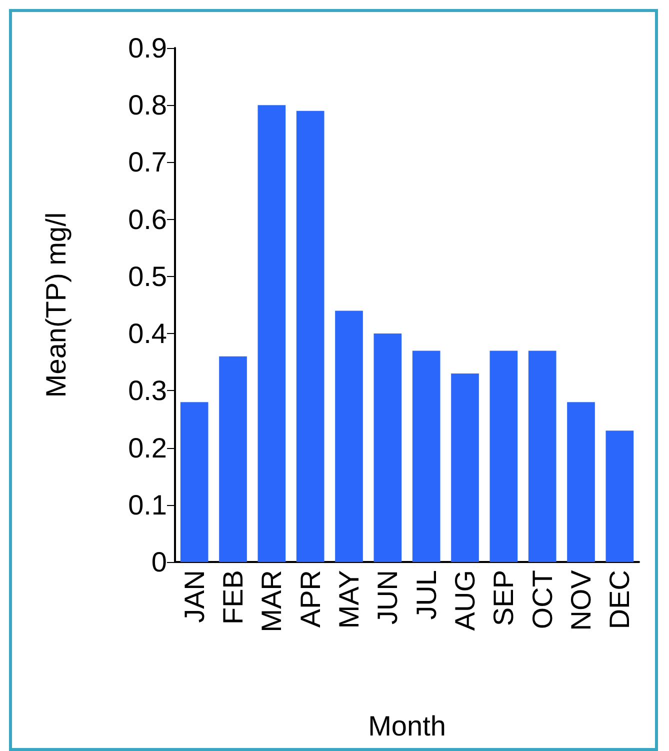  What do you see at coordinates (233, 597) in the screenshot?
I see `x-tick-label: FEB` at bounding box center [233, 597].